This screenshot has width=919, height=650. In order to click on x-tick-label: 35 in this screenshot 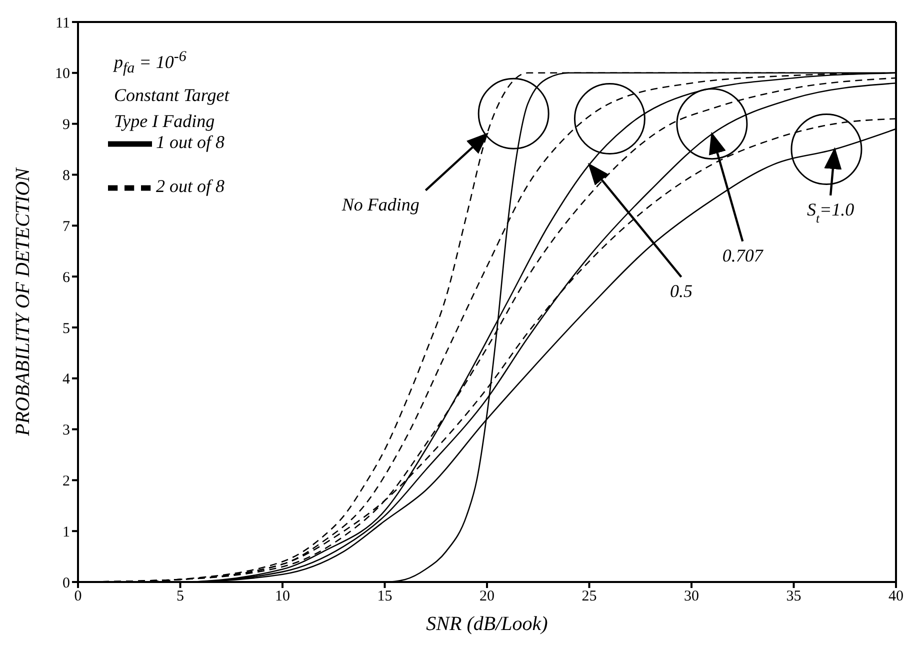, I will do `click(794, 596)`.